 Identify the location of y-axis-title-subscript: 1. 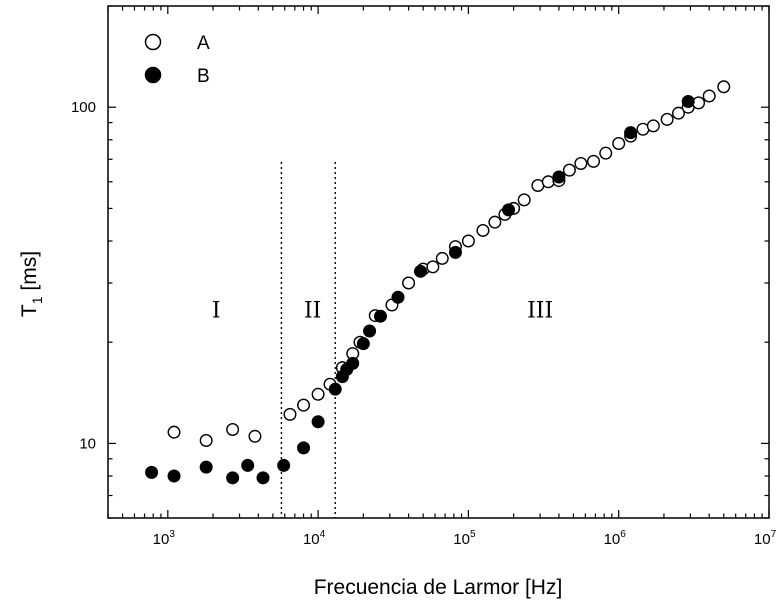
(37, 300).